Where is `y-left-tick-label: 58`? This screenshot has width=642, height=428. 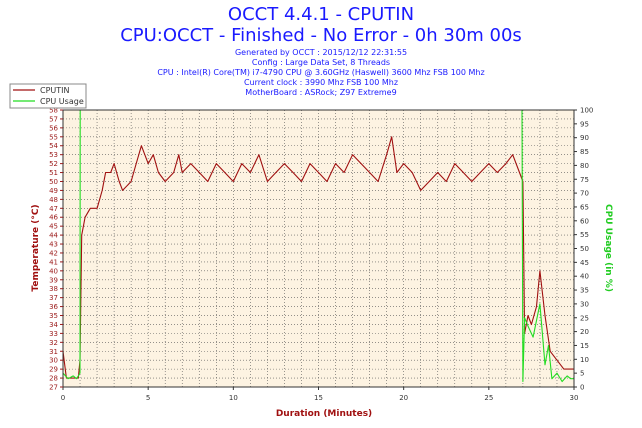
y-left-tick-label: 58 is located at coordinates (53, 111).